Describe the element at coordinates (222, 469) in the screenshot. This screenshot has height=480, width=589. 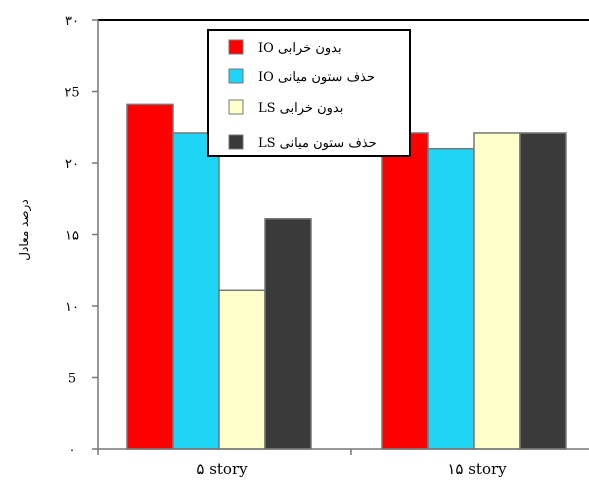
I see `x-category-label: ۵ story` at that location.